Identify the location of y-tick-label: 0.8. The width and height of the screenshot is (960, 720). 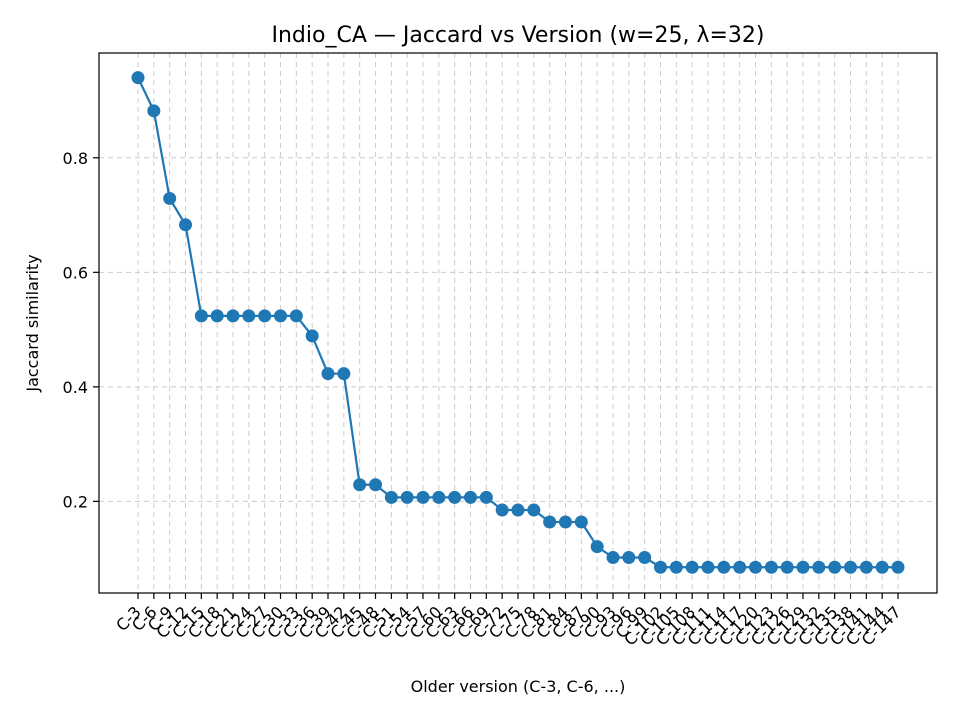
(75, 158).